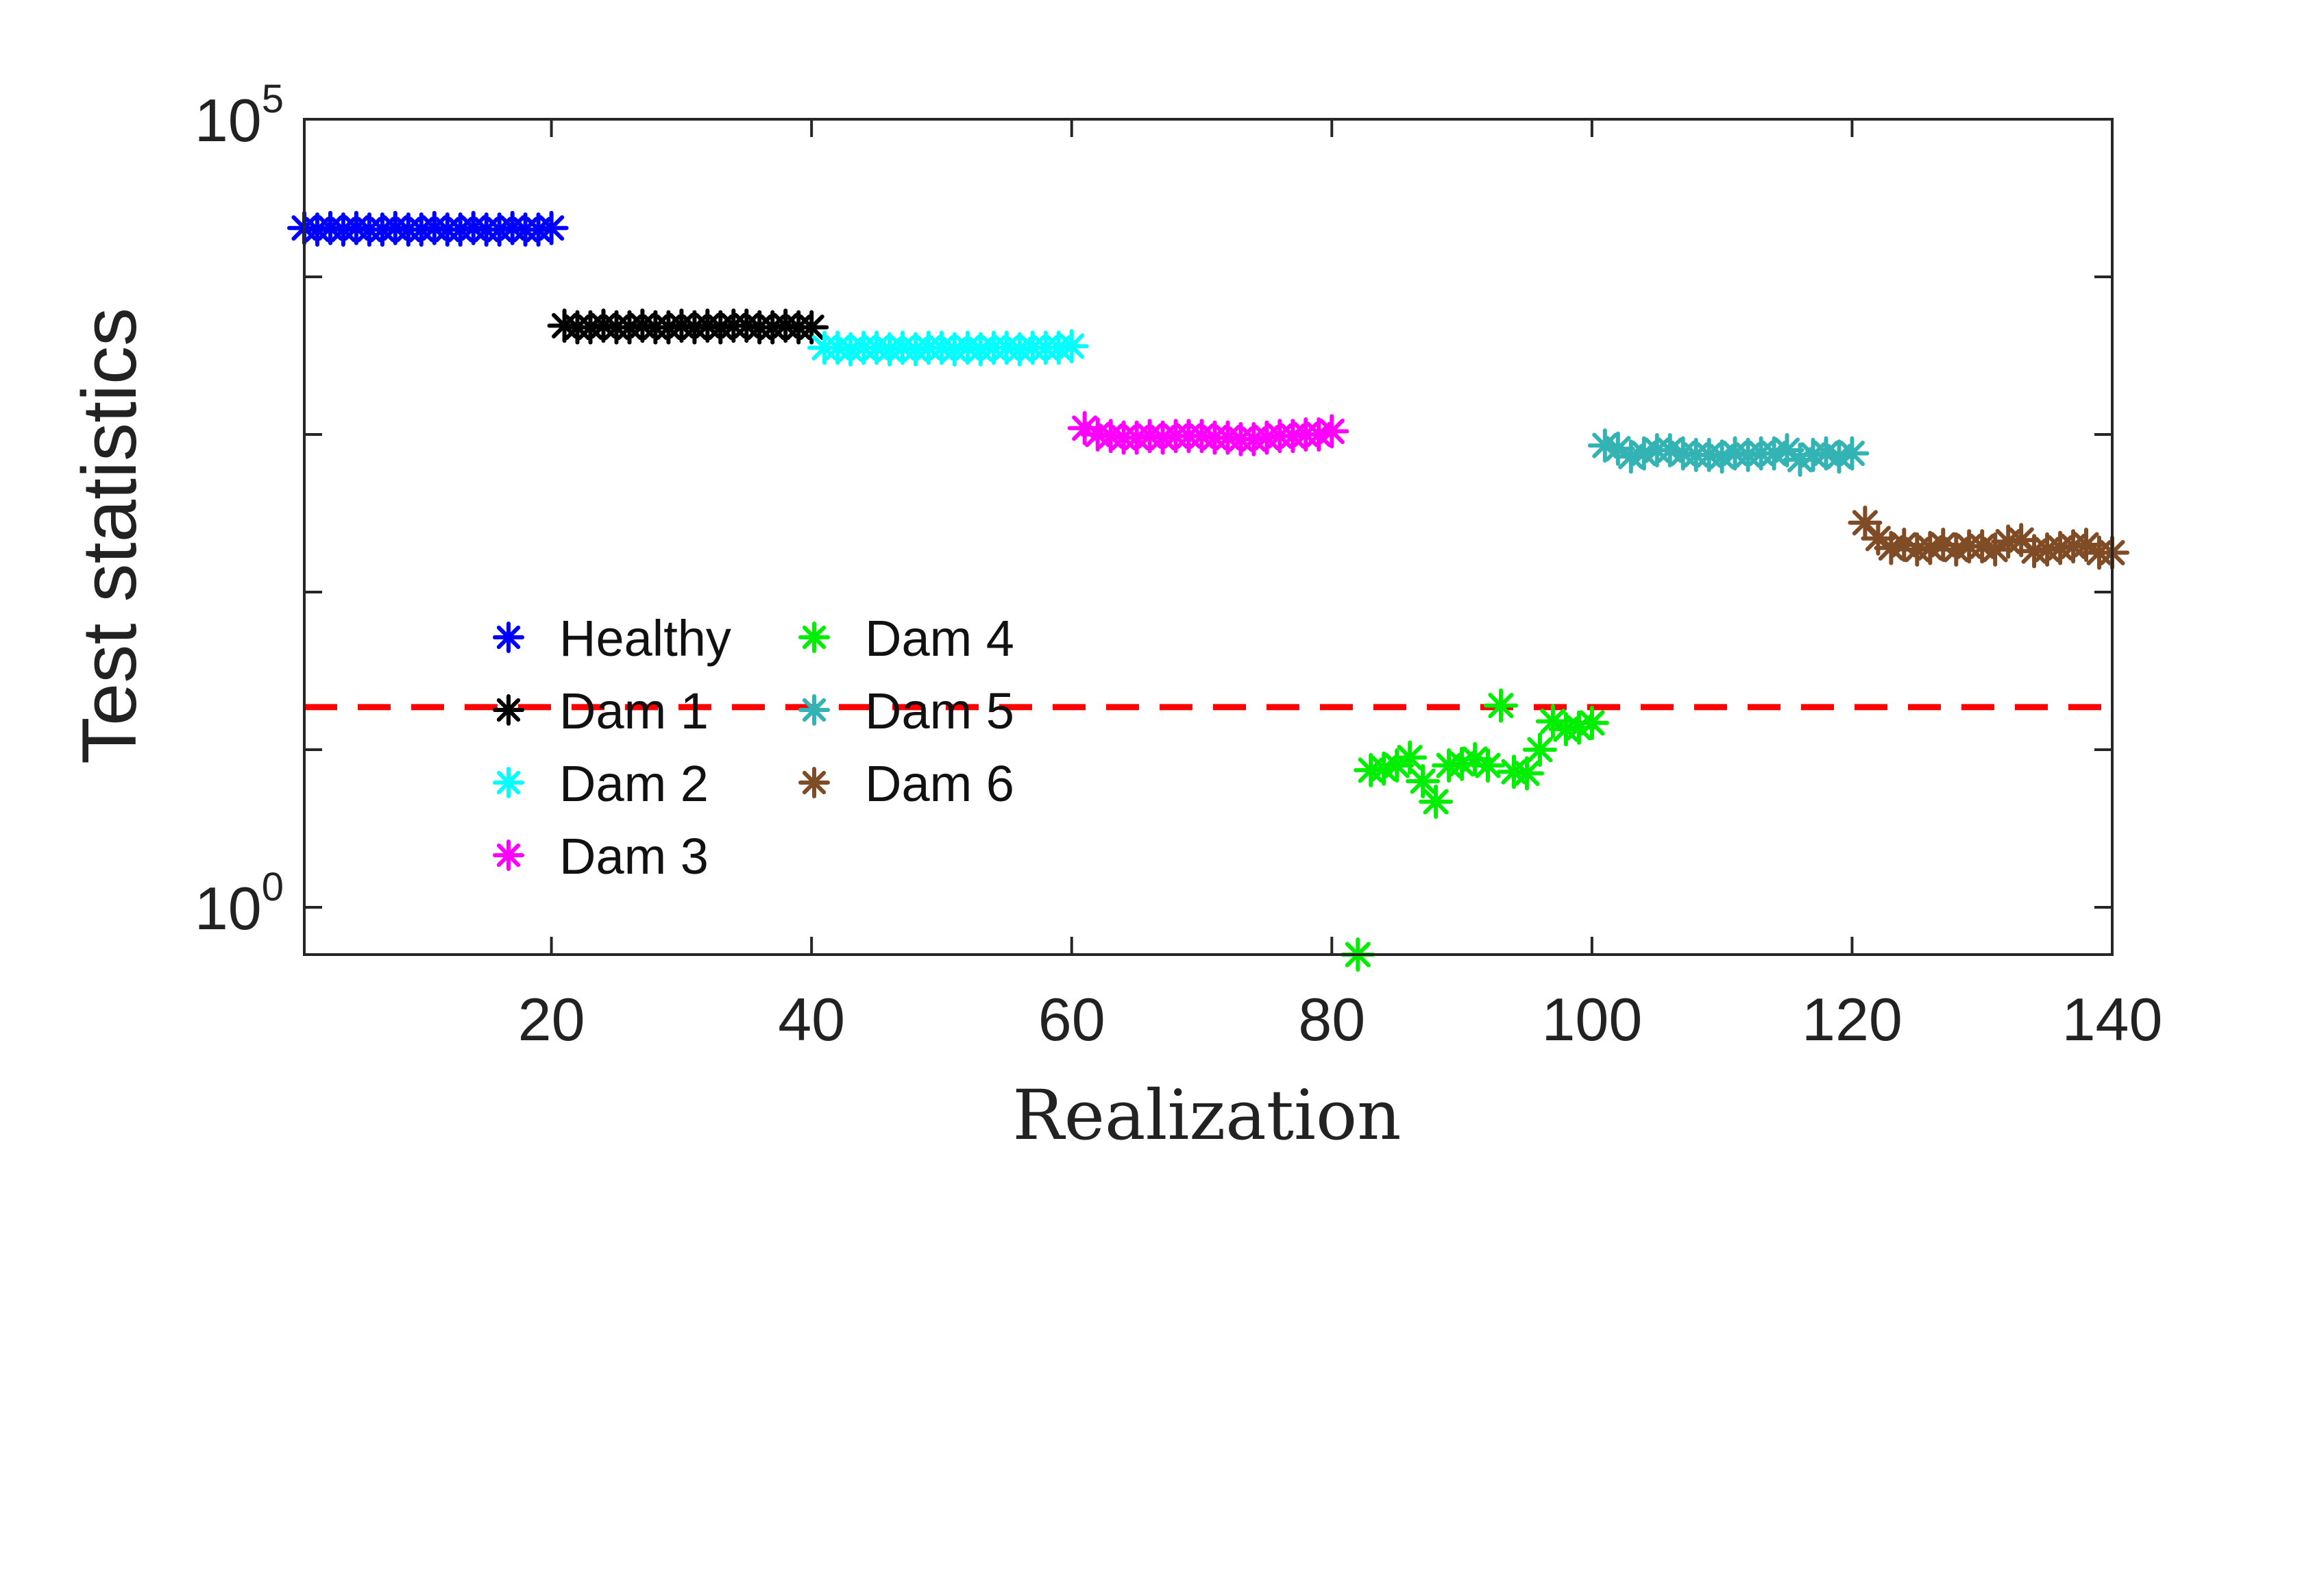  Describe the element at coordinates (1853, 1019) in the screenshot. I see `x-tick-label: 120` at that location.